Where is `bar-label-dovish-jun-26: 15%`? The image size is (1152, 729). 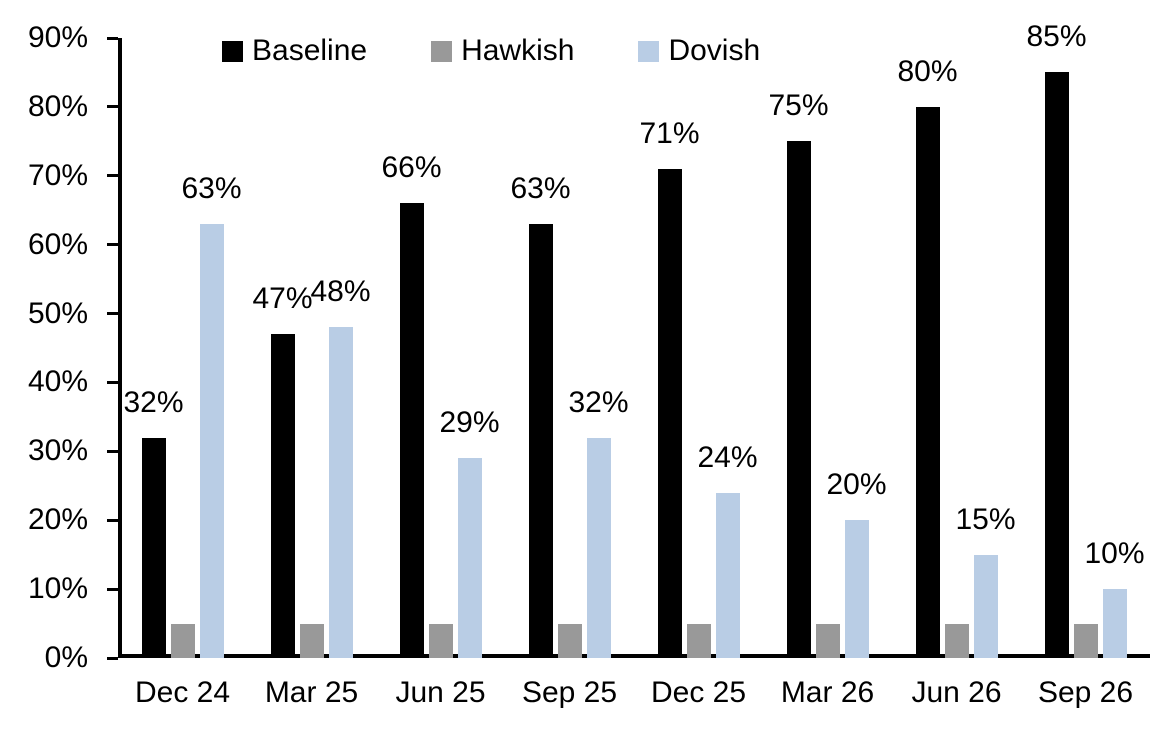 bar-label-dovish-jun-26: 15% is located at coordinates (985, 519).